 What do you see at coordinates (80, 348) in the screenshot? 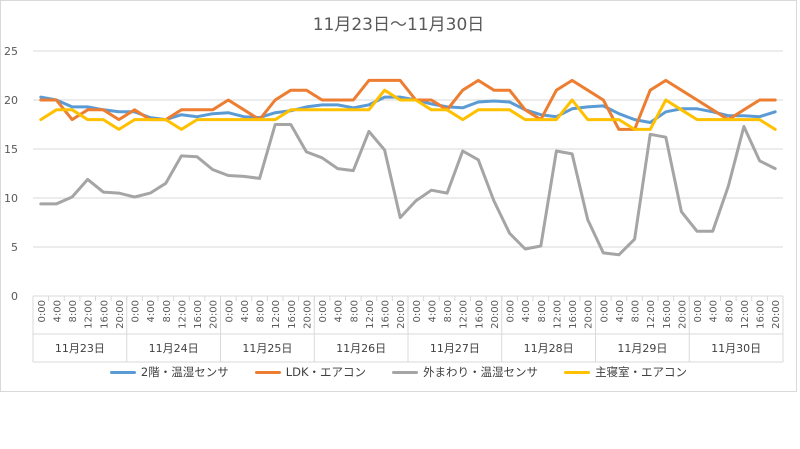
I see `day-label: 11月23日` at bounding box center [80, 348].